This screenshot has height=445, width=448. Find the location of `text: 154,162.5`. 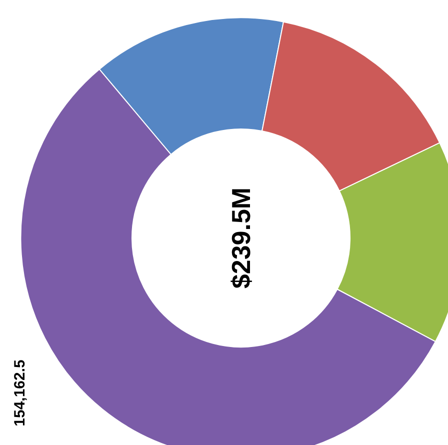

text: 154,162.5 is located at coordinates (20, 393).